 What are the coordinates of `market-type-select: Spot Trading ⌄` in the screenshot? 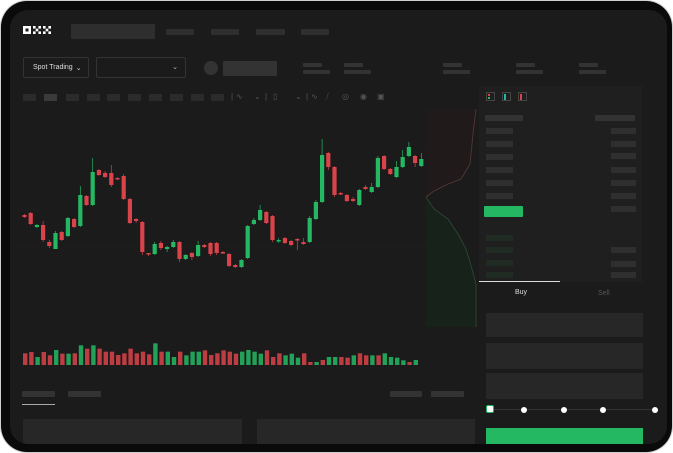 It's located at (56, 67).